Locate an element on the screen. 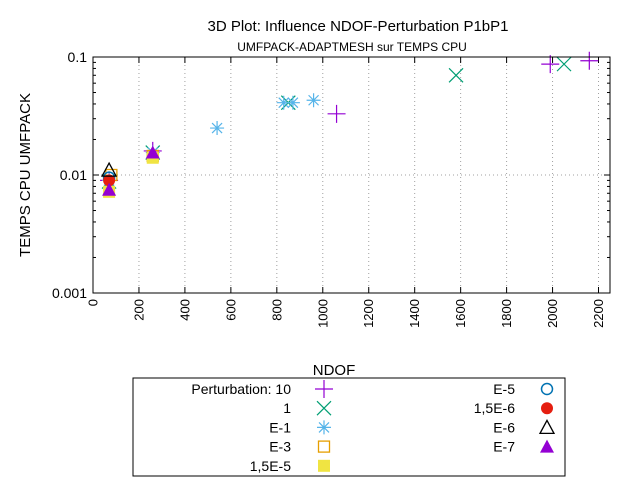  legend-label: E-3 is located at coordinates (280, 447).